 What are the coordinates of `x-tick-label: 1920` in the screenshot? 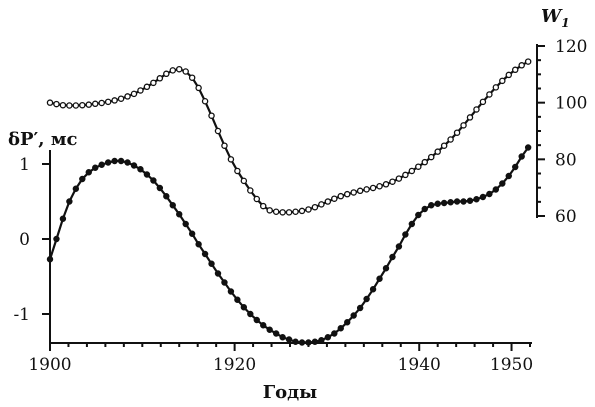 It's located at (234, 365).